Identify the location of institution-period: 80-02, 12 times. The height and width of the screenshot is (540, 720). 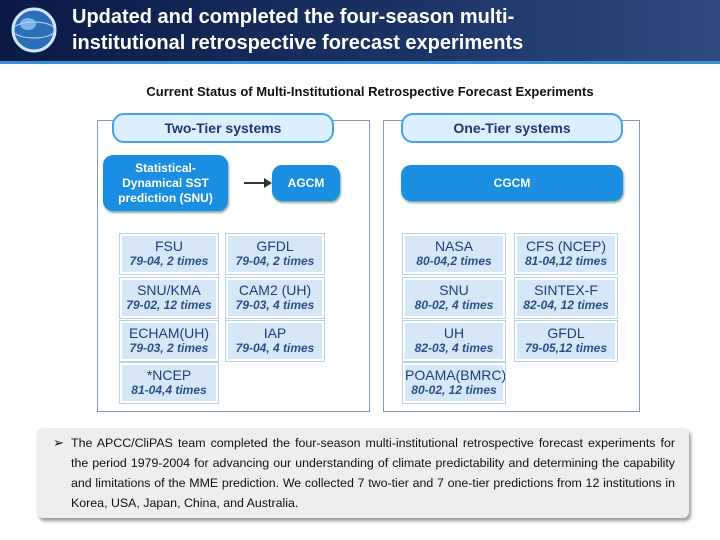
(454, 390).